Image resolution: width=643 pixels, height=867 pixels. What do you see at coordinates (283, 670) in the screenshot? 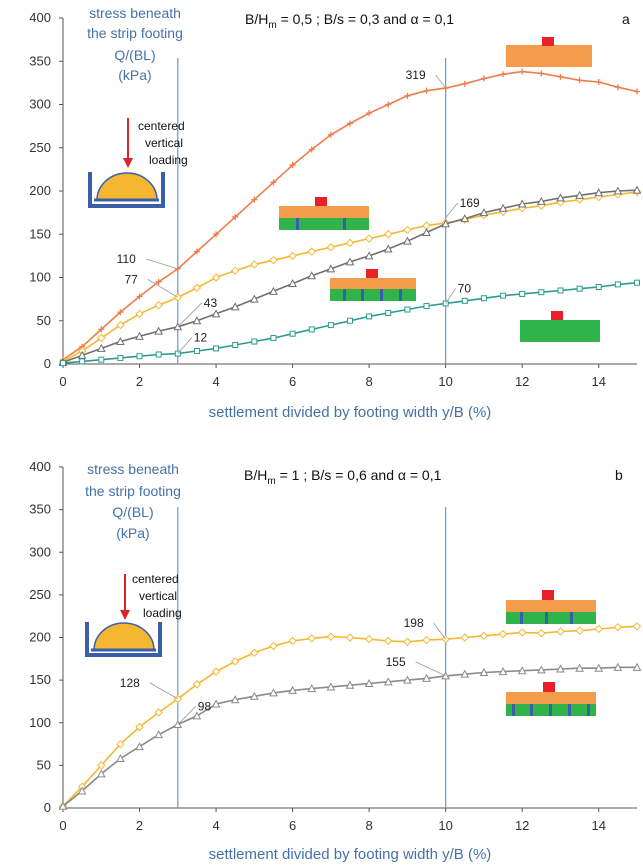
I see `annotations-b: 198 155 128 98` at bounding box center [283, 670].